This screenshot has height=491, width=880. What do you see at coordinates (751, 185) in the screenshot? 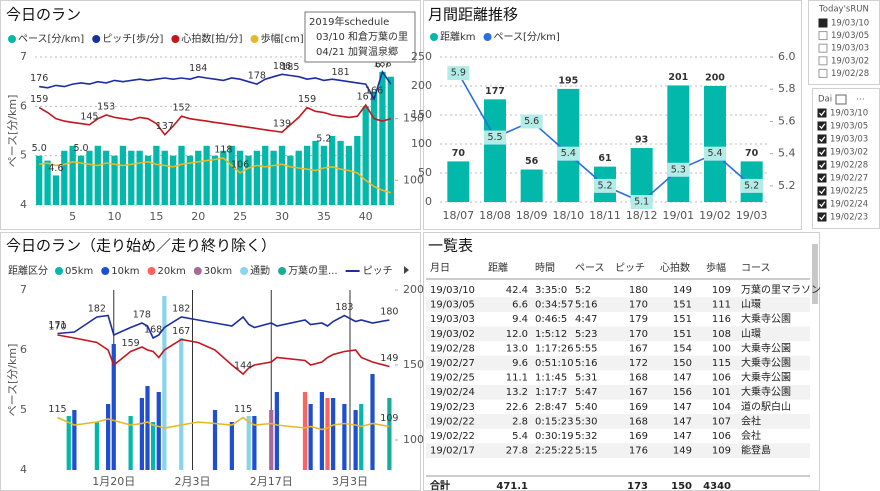
I see `data-label: 5.2` at bounding box center [751, 185].